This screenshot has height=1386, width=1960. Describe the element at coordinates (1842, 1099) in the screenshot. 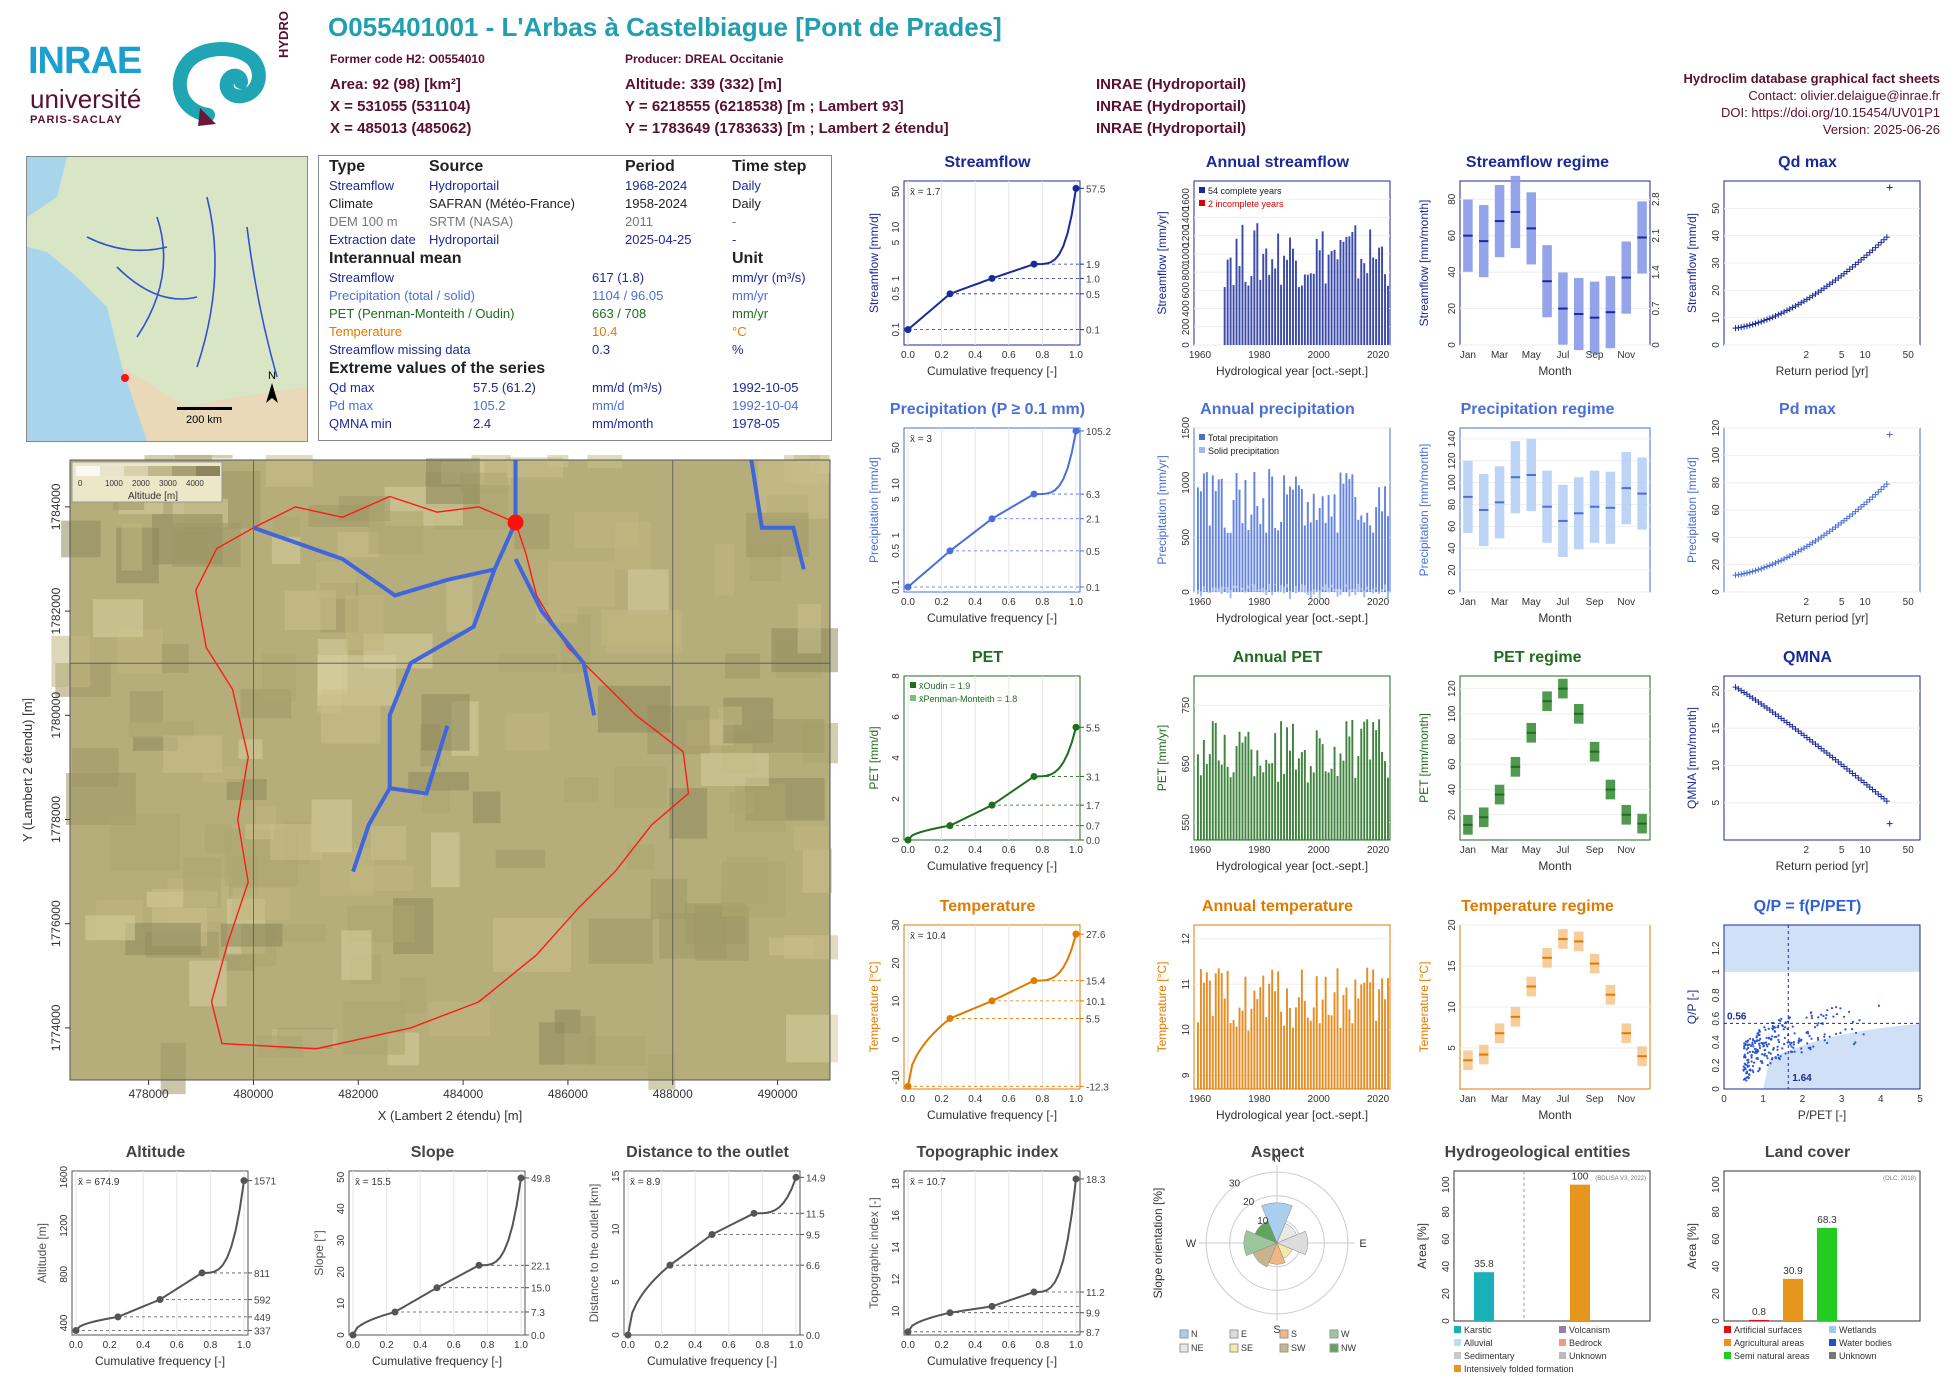

I see `x-tick-label: 3` at that location.